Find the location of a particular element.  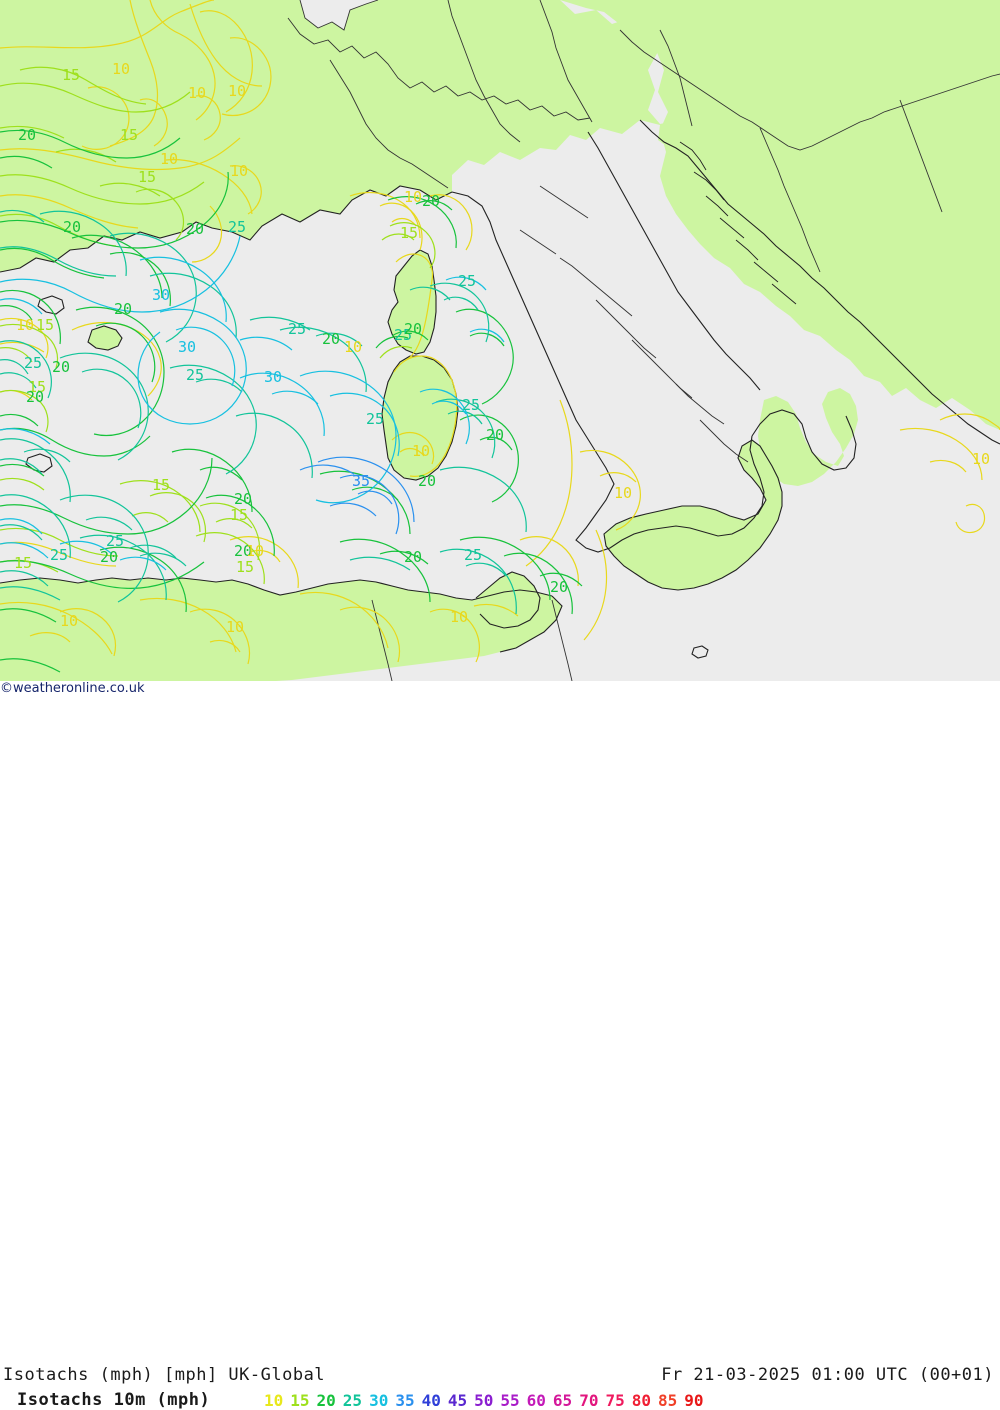

footer-subtitle: Isotachs 10m (mph) is located at coordinates (114, 1400).